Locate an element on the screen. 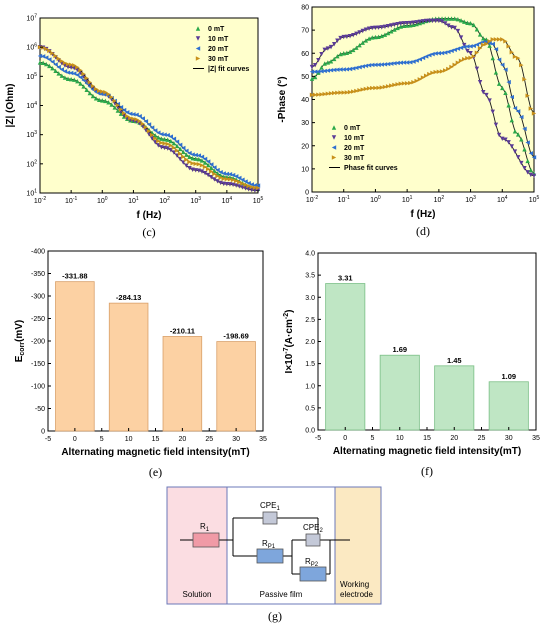 The width and height of the screenshot is (550, 630). cpe1-label: CPE1 is located at coordinates (270, 506).